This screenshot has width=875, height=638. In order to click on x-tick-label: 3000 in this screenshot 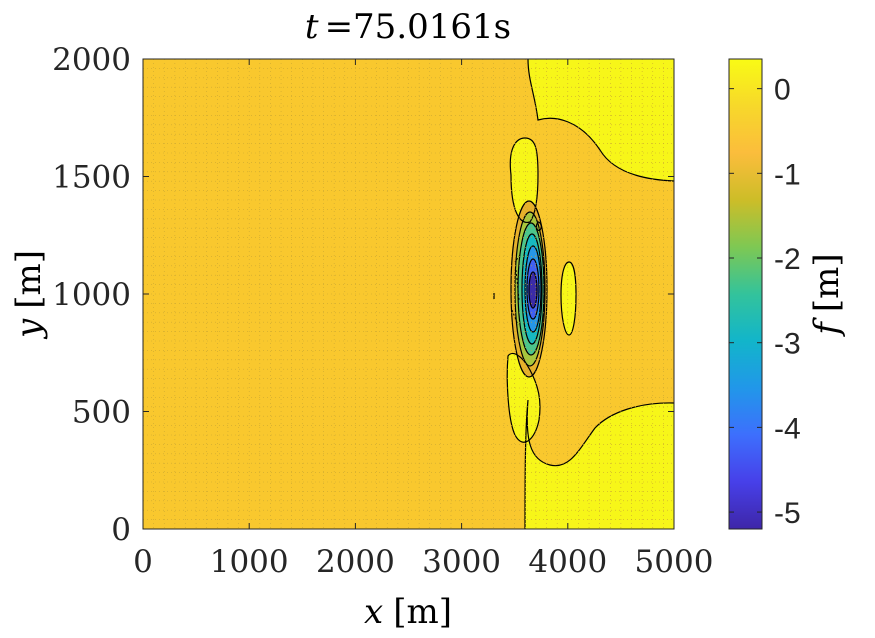, I will do `click(461, 562)`.